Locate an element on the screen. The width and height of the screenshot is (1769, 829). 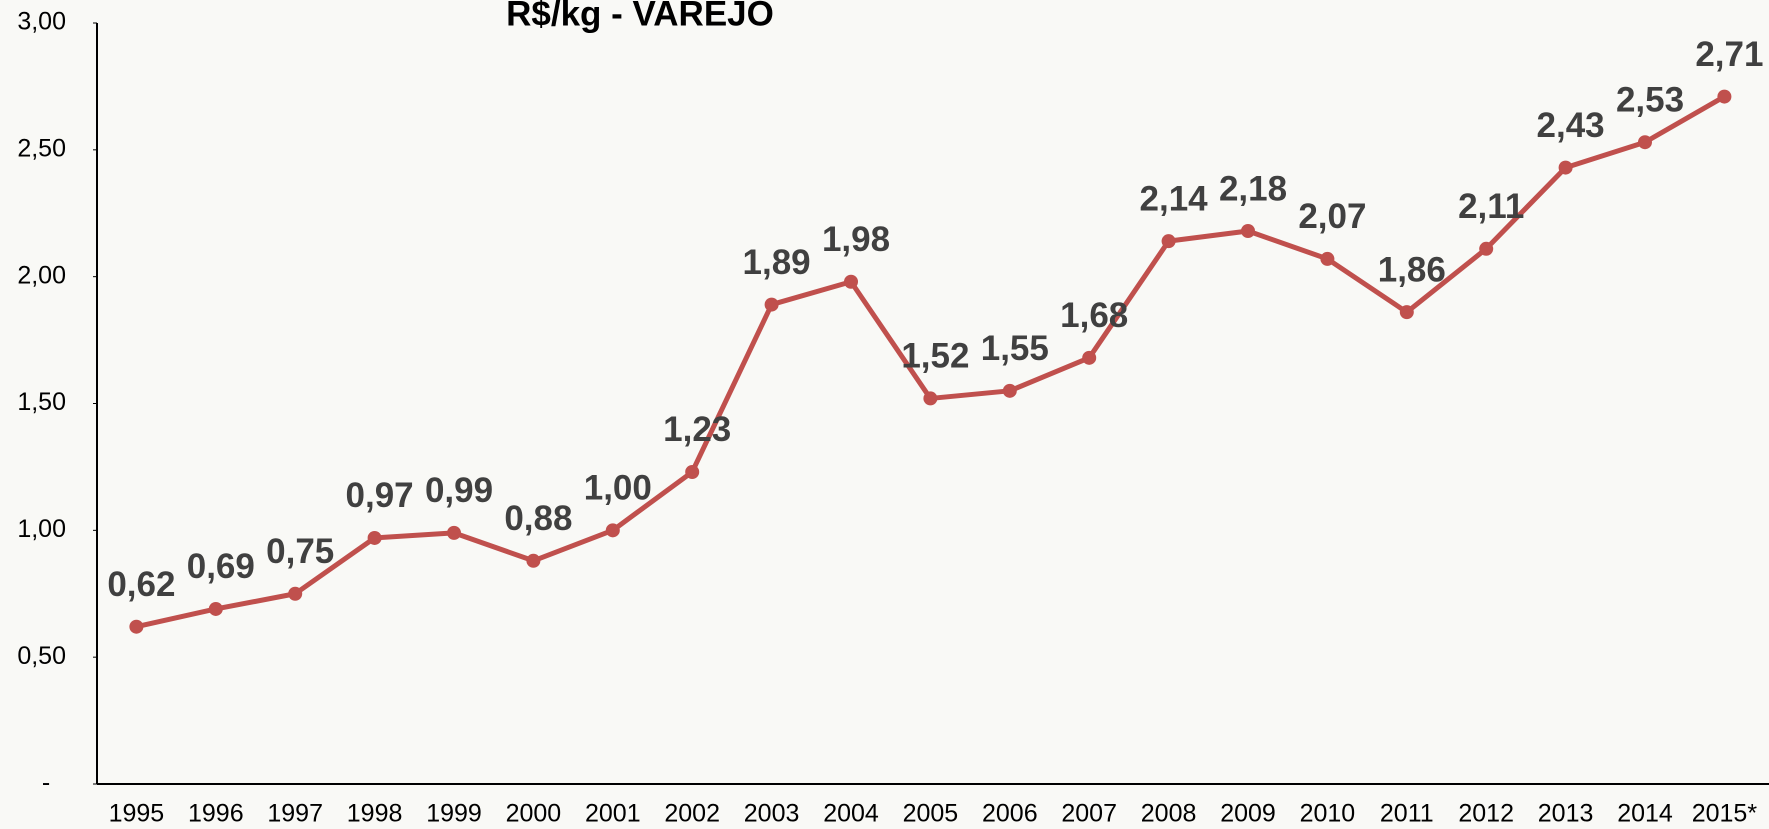
y-tick-label: 2,50 is located at coordinates (41, 148).